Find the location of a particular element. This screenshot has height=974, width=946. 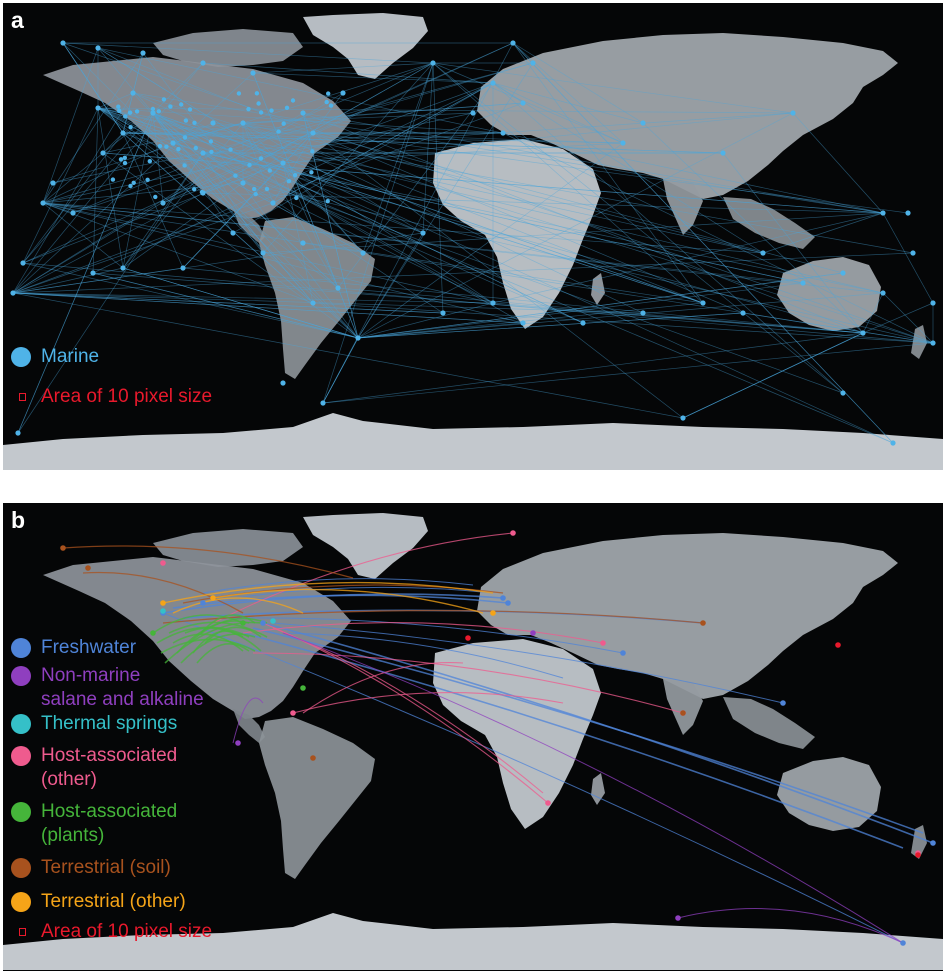

b-land-antarctica is located at coordinates (473, 941).